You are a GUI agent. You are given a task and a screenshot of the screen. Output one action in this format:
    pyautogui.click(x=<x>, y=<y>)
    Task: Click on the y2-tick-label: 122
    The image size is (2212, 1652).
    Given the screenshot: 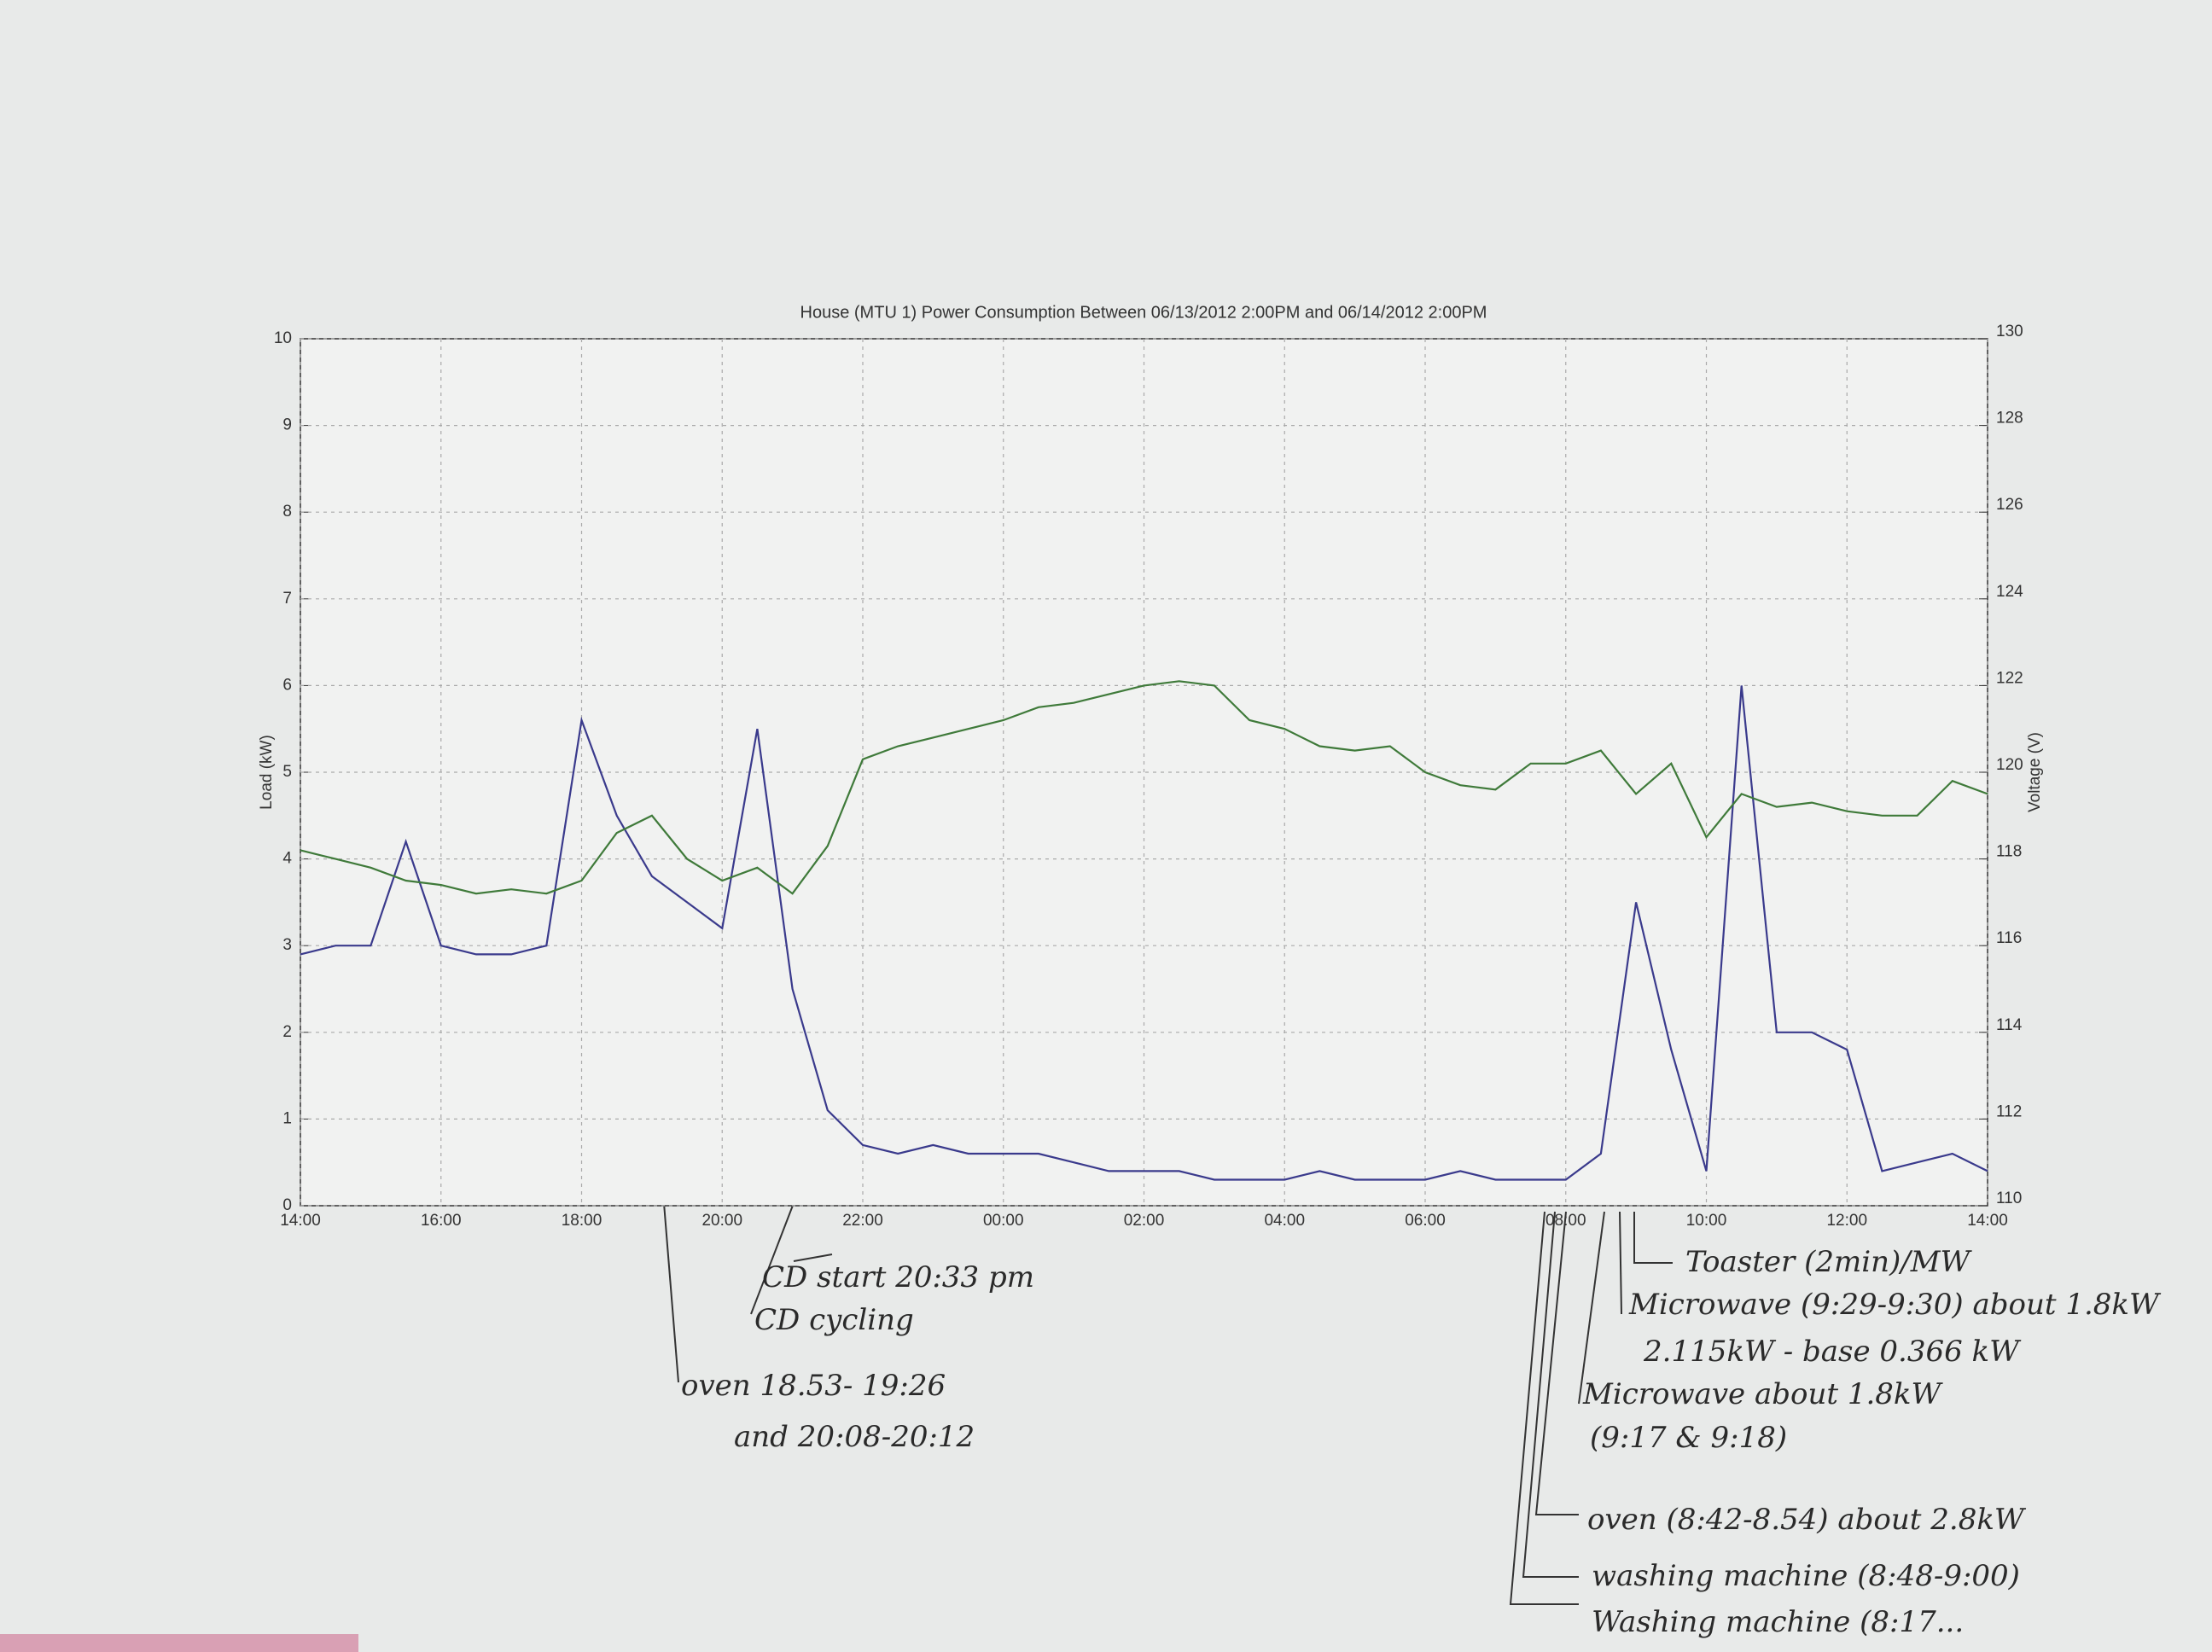 What is the action you would take?
    pyautogui.click(x=2009, y=678)
    